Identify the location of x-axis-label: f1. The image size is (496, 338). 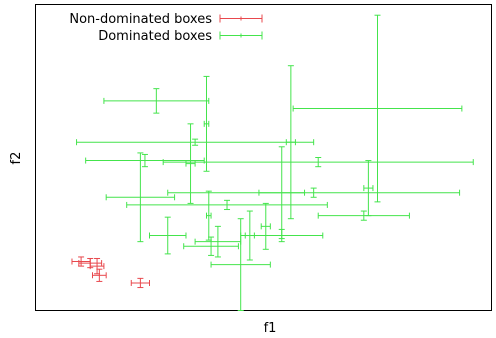
(270, 328).